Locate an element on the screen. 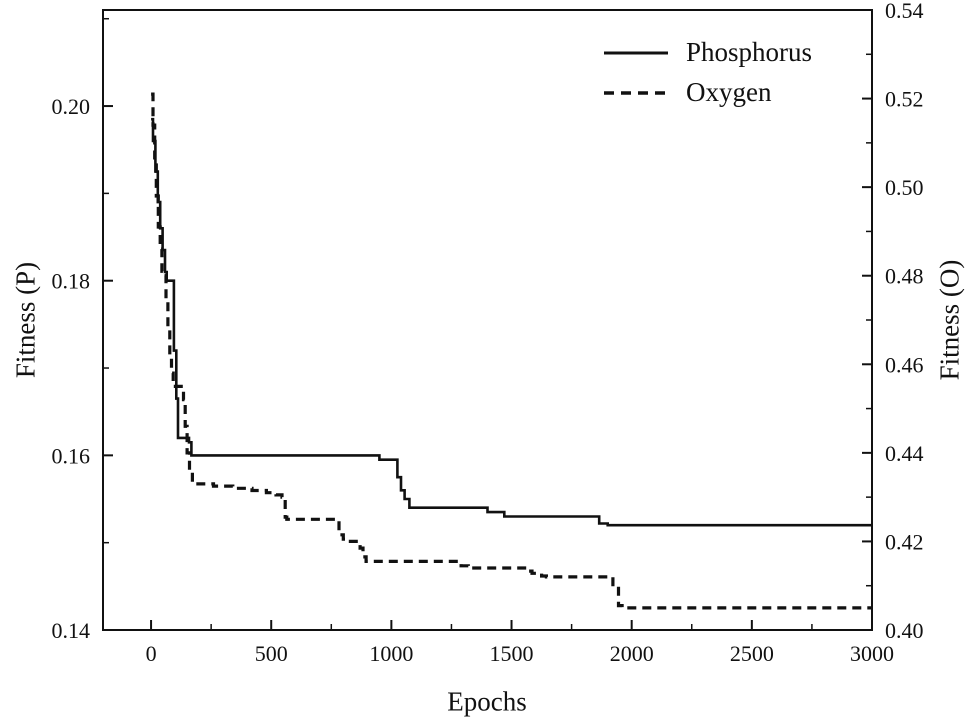  right-y-tick-label: 0.52 is located at coordinates (904, 99).